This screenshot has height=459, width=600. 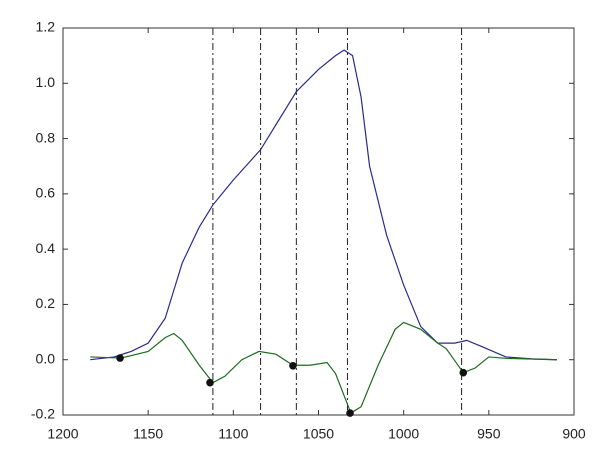 What do you see at coordinates (46, 193) in the screenshot?
I see `y-tick-label: 0.6` at bounding box center [46, 193].